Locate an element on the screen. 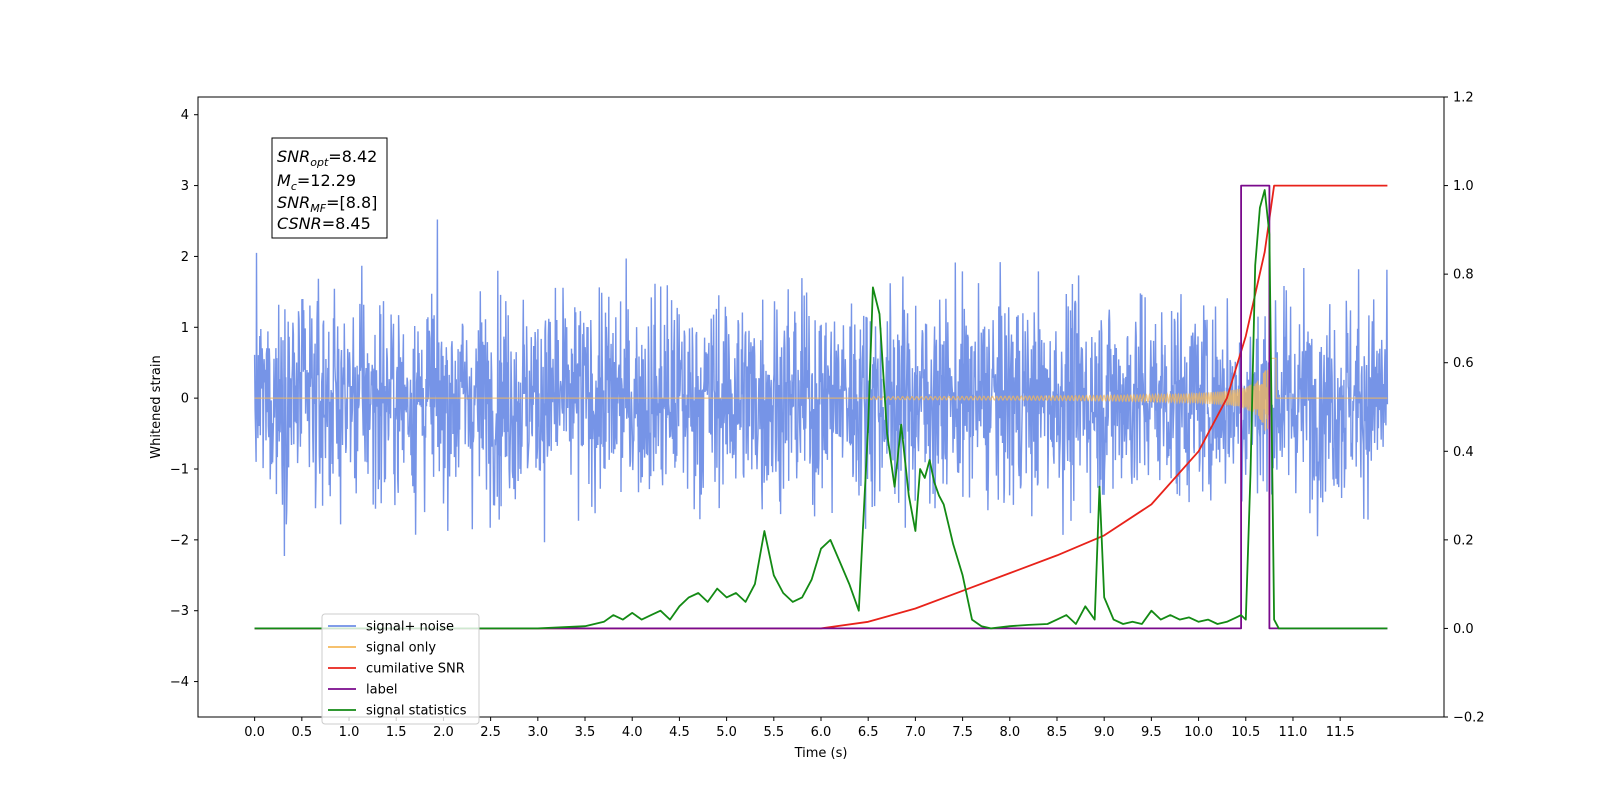 This screenshot has width=1600, height=800. y-tick-label: 2 is located at coordinates (185, 257).